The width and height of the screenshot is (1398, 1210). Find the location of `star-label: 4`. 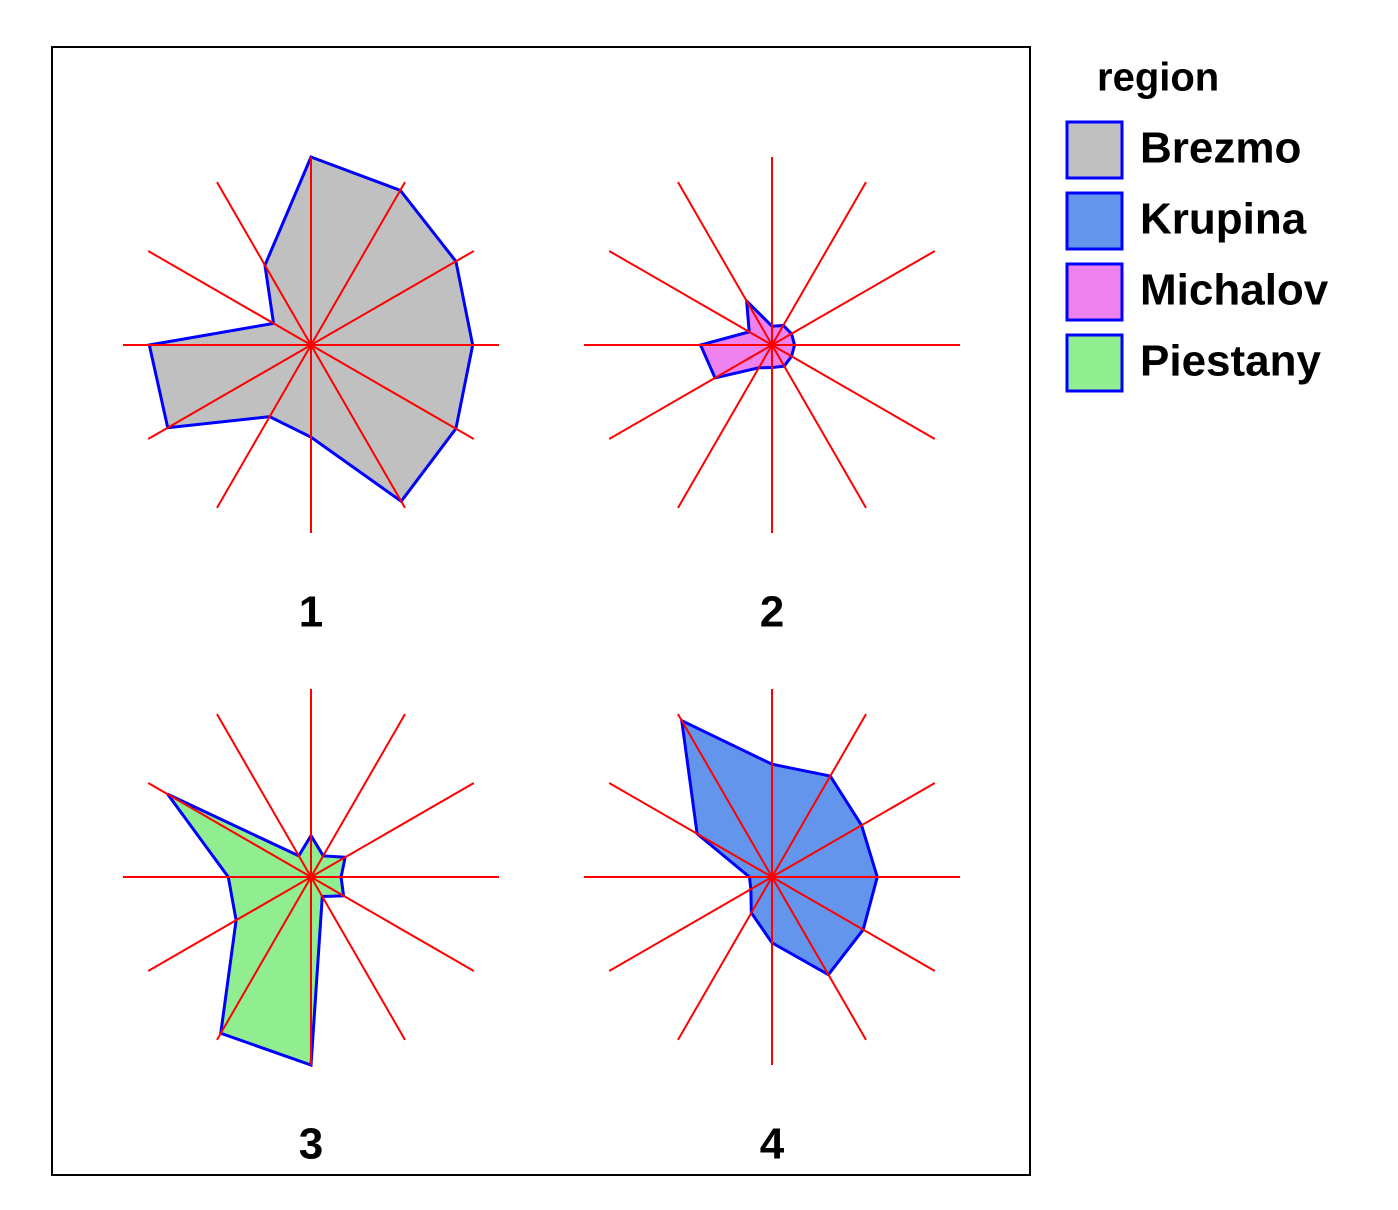

star-label: 4 is located at coordinates (772, 1144).